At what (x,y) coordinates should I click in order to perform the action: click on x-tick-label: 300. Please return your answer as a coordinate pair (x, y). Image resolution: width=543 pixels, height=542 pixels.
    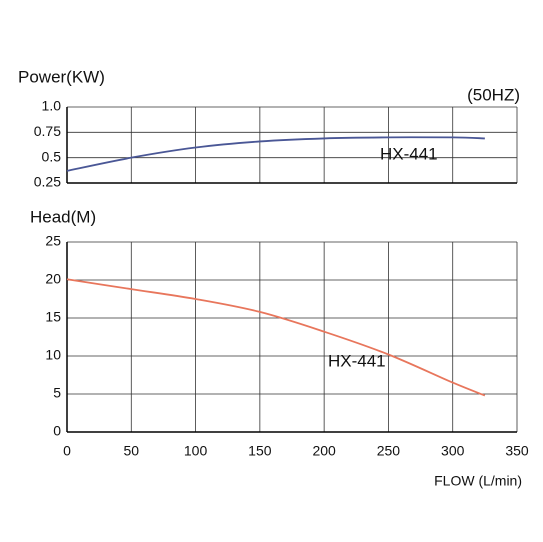
    Looking at the image, I should click on (453, 451).